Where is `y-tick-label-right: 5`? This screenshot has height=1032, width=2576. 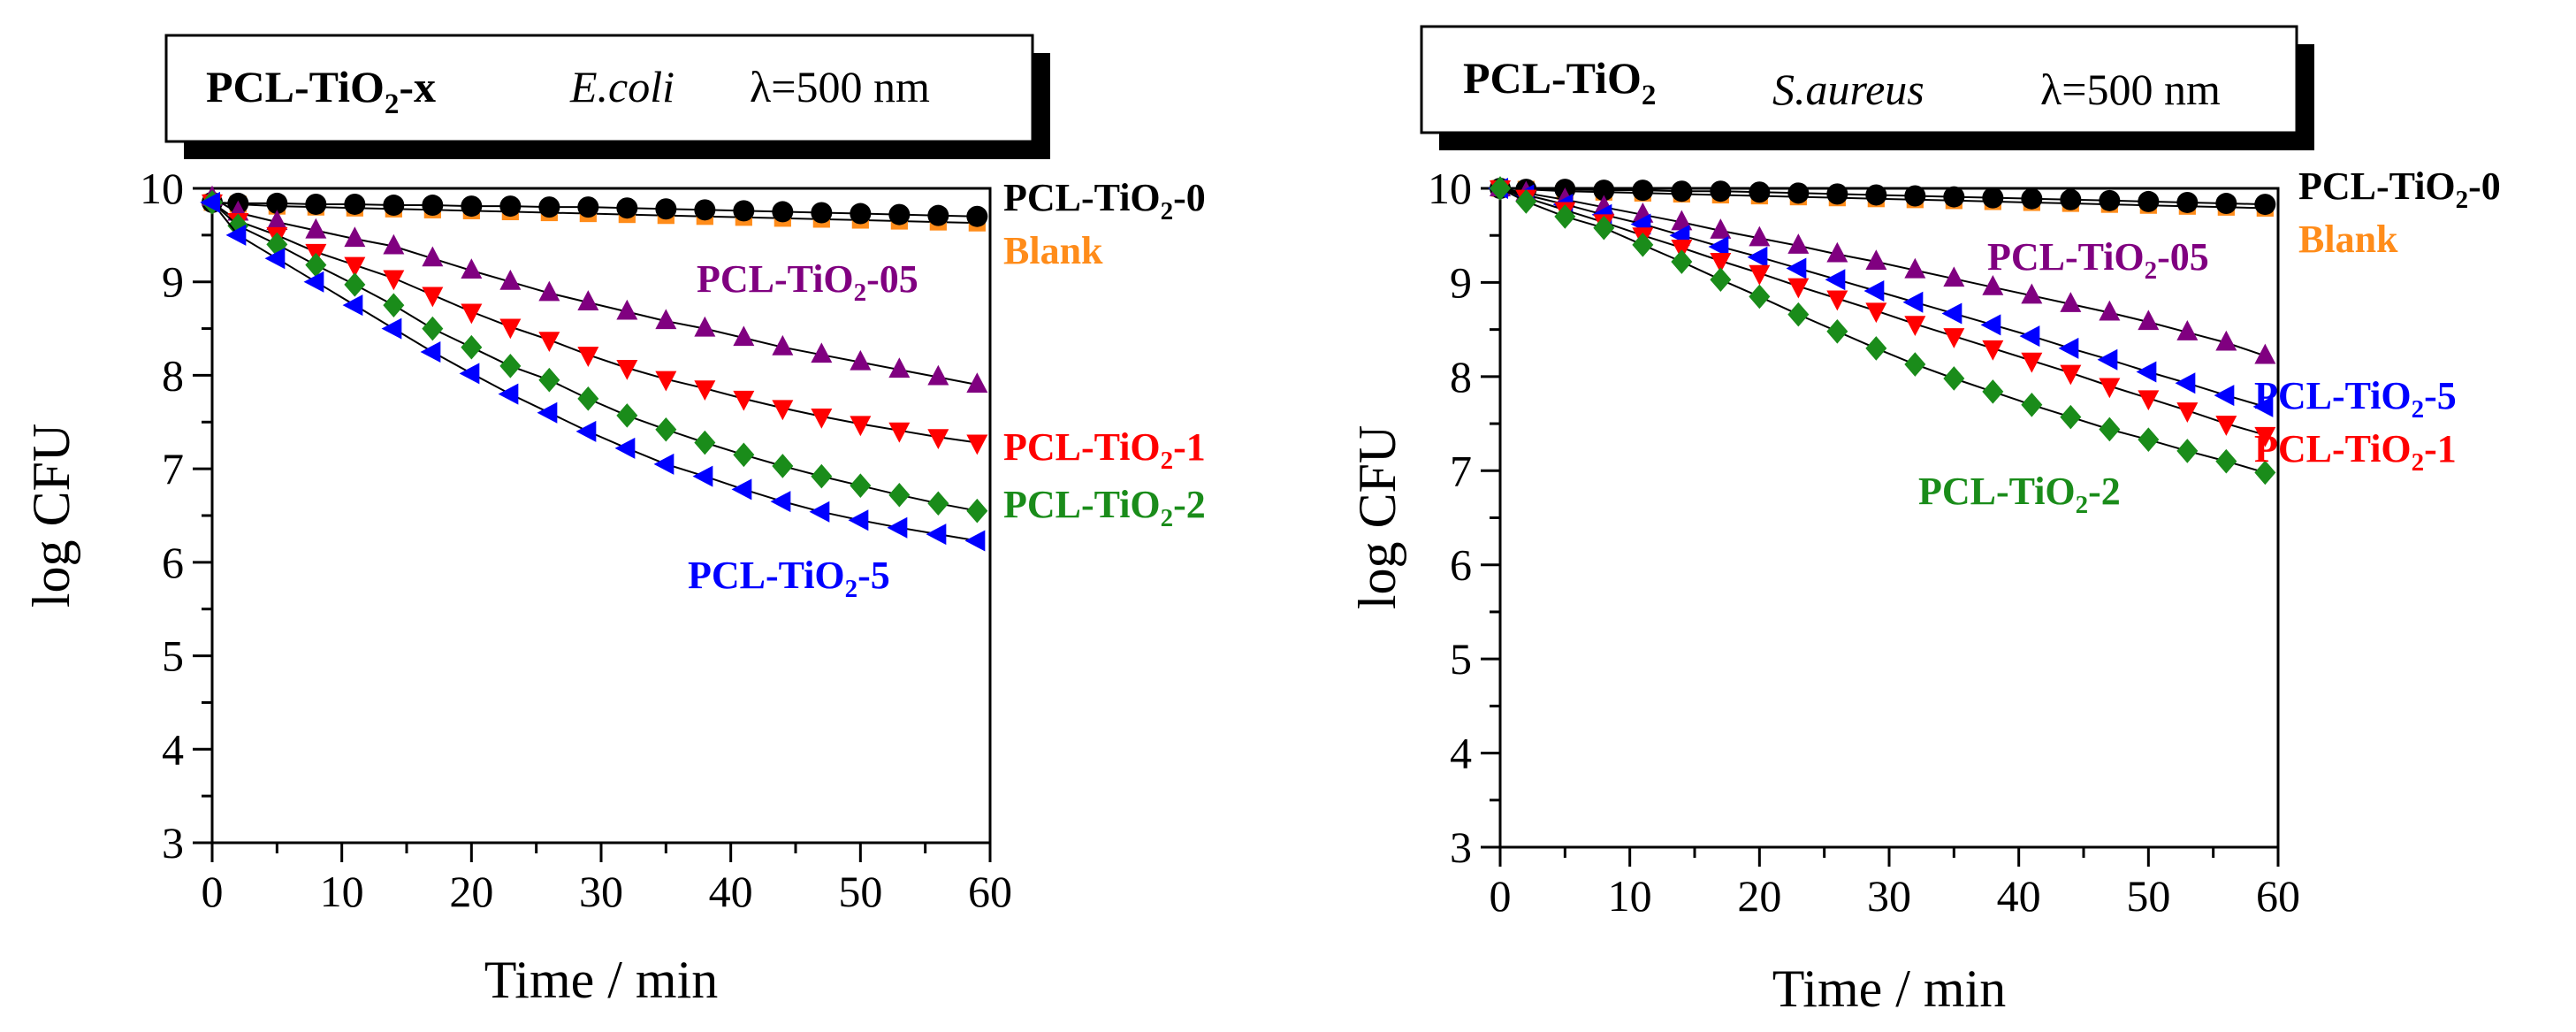
y-tick-label-right: 5 is located at coordinates (1461, 659).